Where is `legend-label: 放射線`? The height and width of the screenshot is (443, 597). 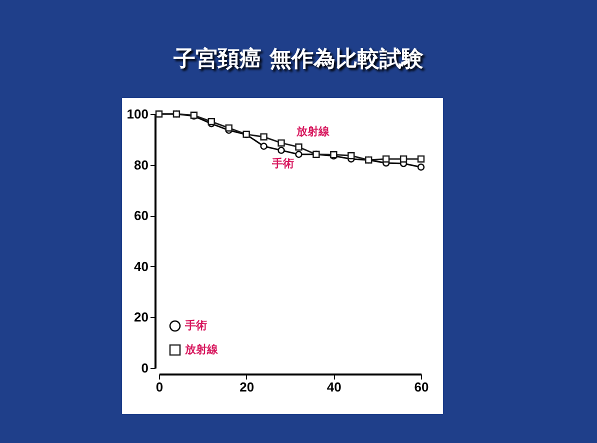 legend-label: 放射線 is located at coordinates (201, 349).